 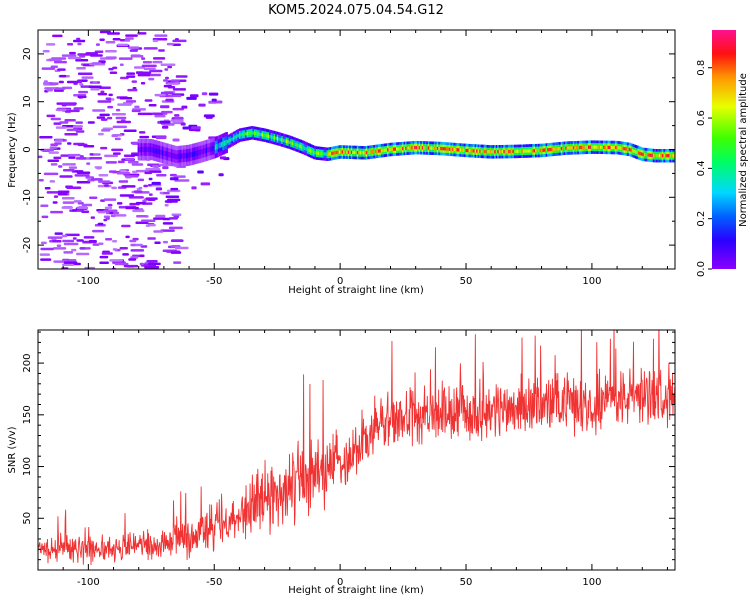 What do you see at coordinates (27, 466) in the screenshot?
I see `y-tick-label: 100` at bounding box center [27, 466].